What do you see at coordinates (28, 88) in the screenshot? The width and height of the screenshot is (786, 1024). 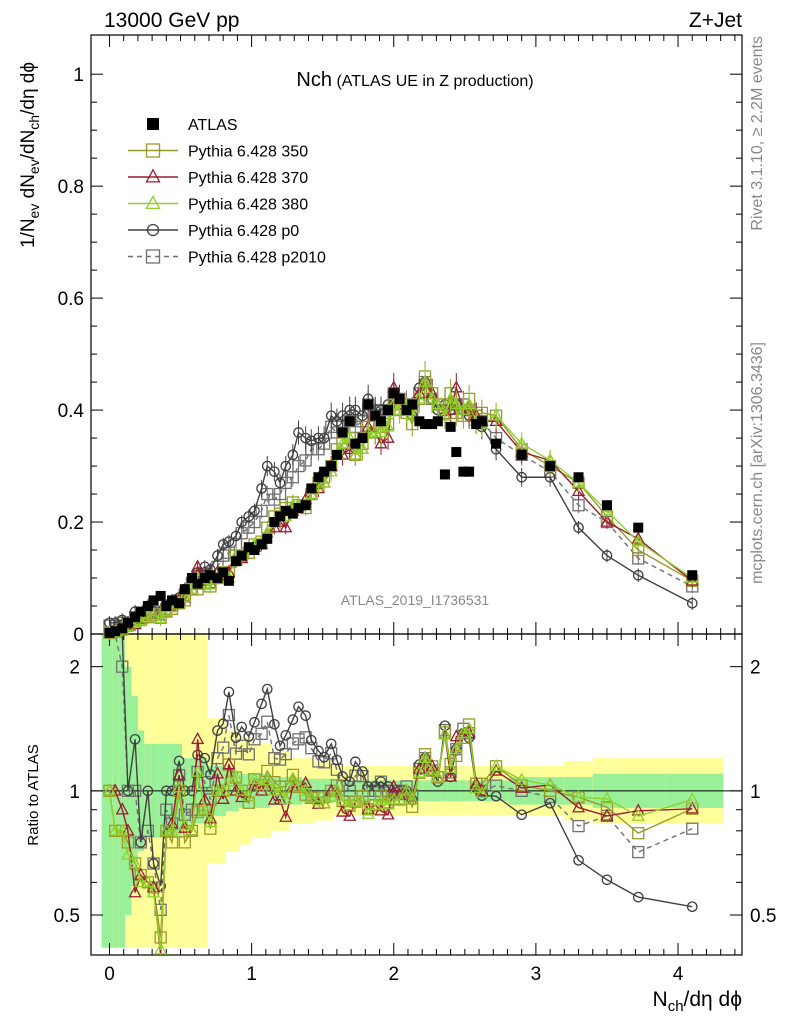 I see `y-axis-label-part: /dη dϕ` at bounding box center [28, 88].